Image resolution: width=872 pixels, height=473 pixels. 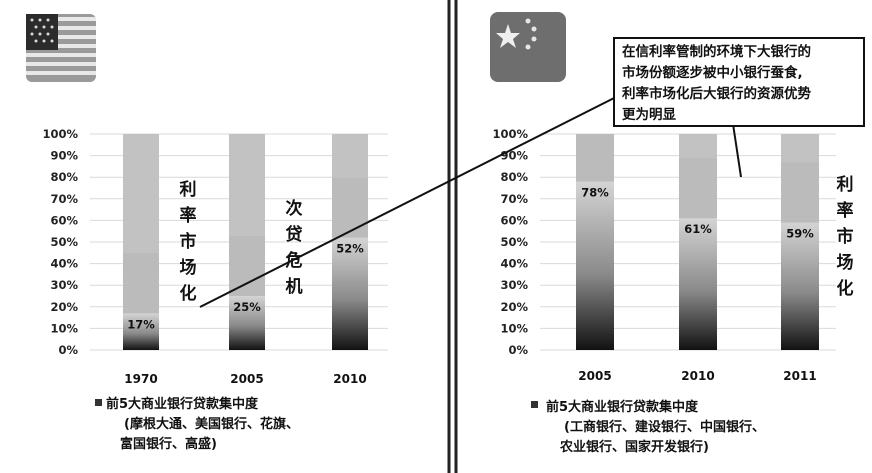 I want to click on annotation-text: 次贷危机, so click(x=294, y=247).